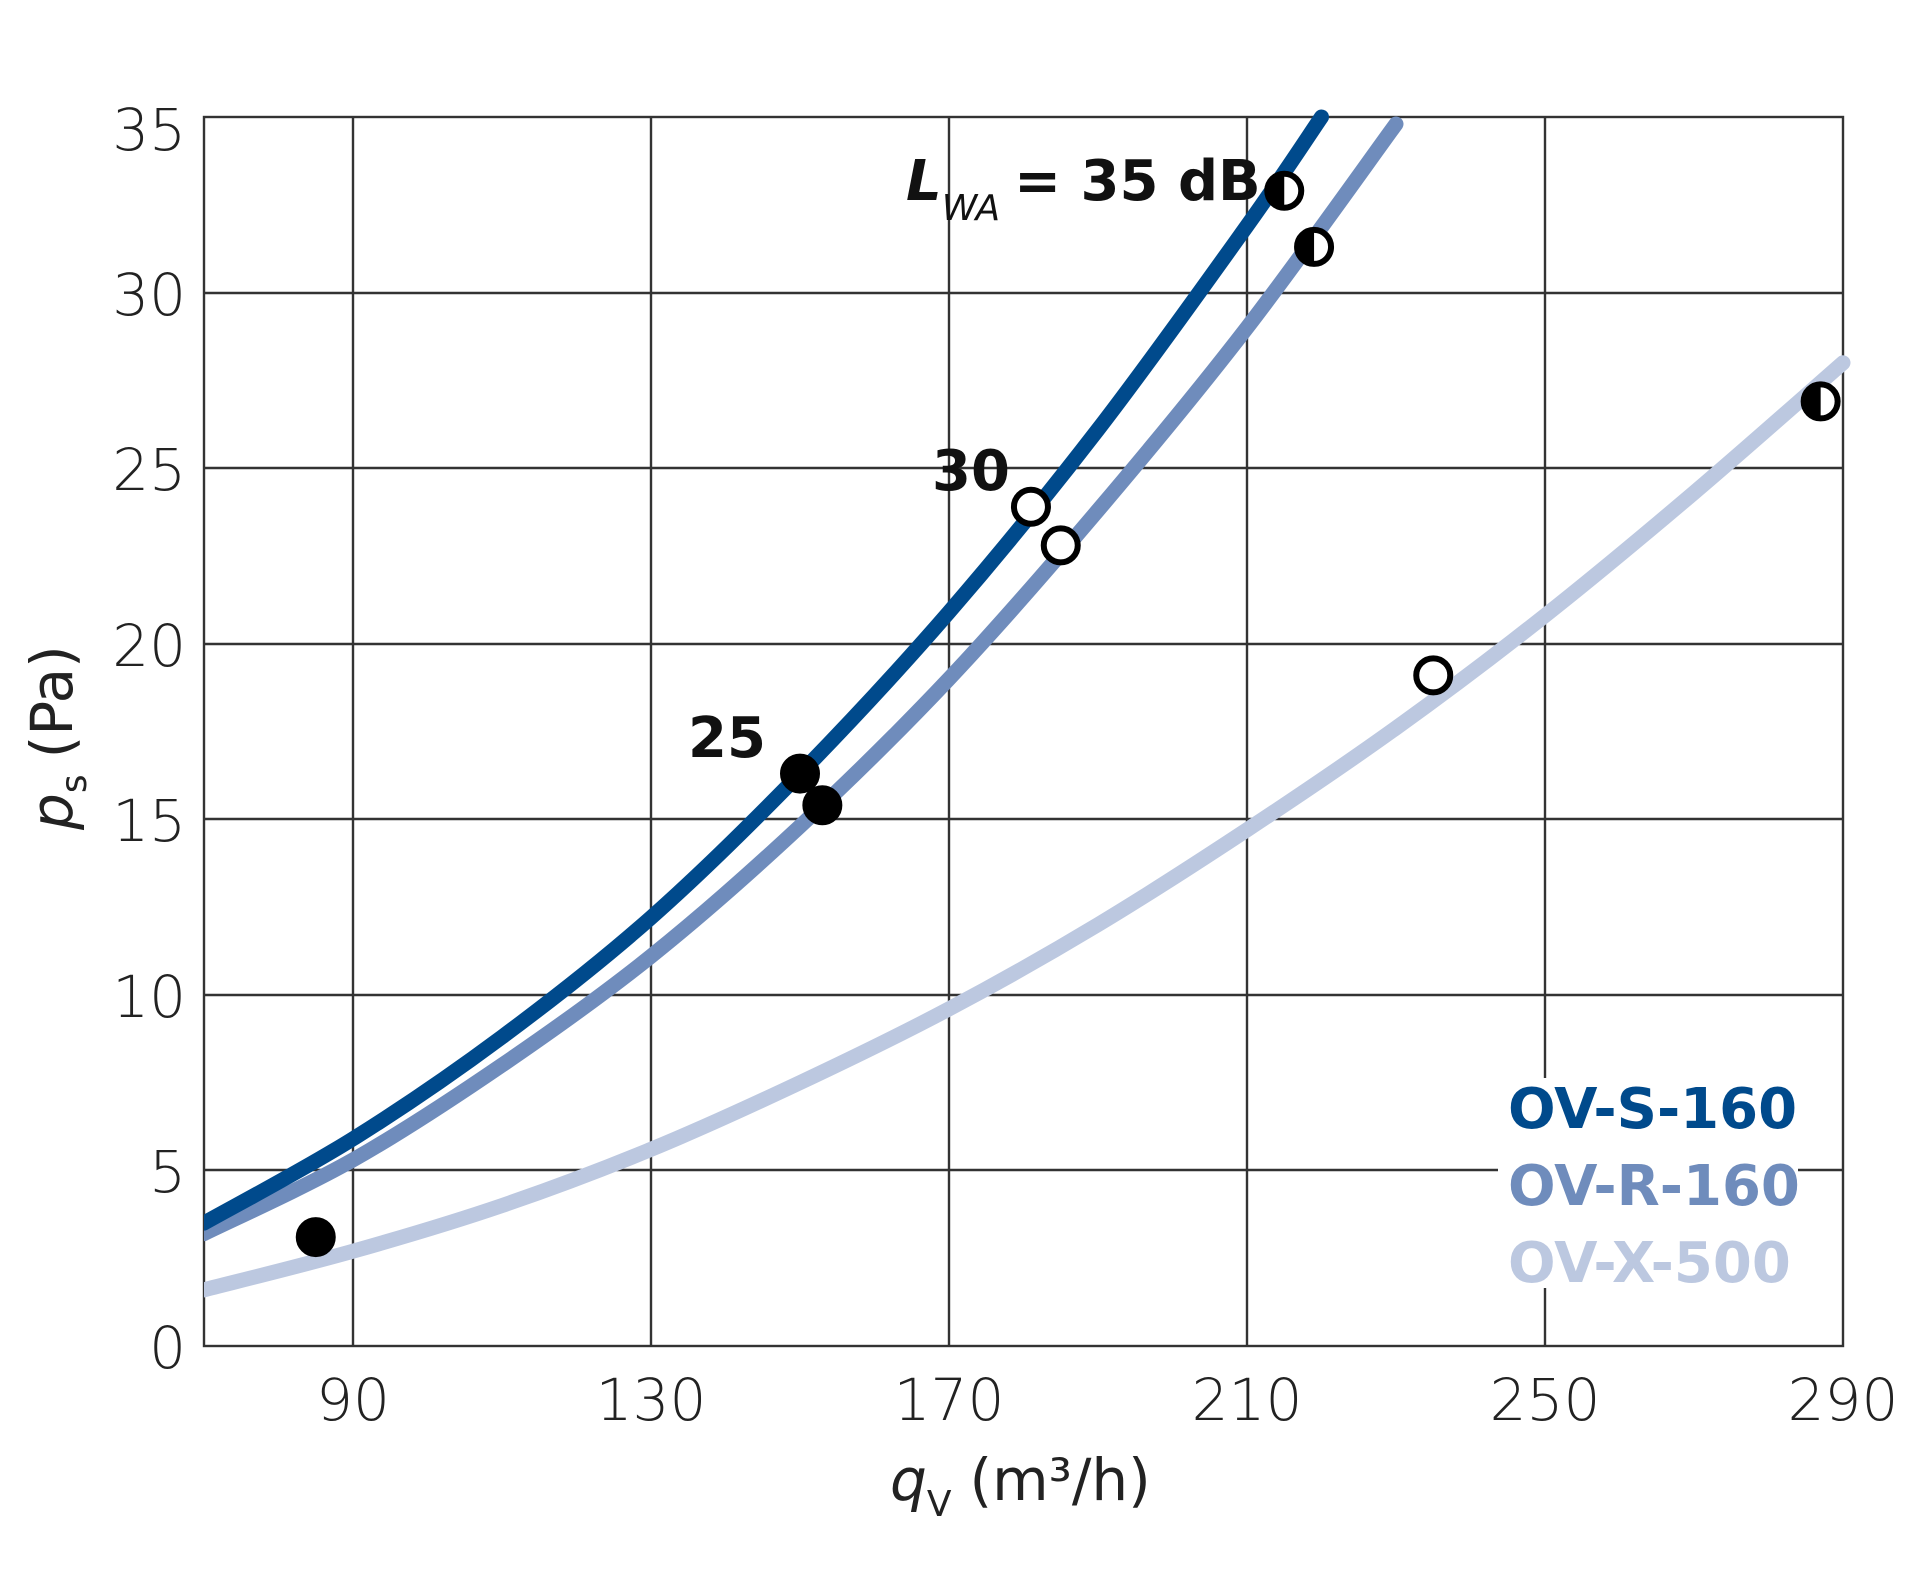 The image size is (1920, 1588). I want to click on x-tick-90: 90, so click(353, 1400).